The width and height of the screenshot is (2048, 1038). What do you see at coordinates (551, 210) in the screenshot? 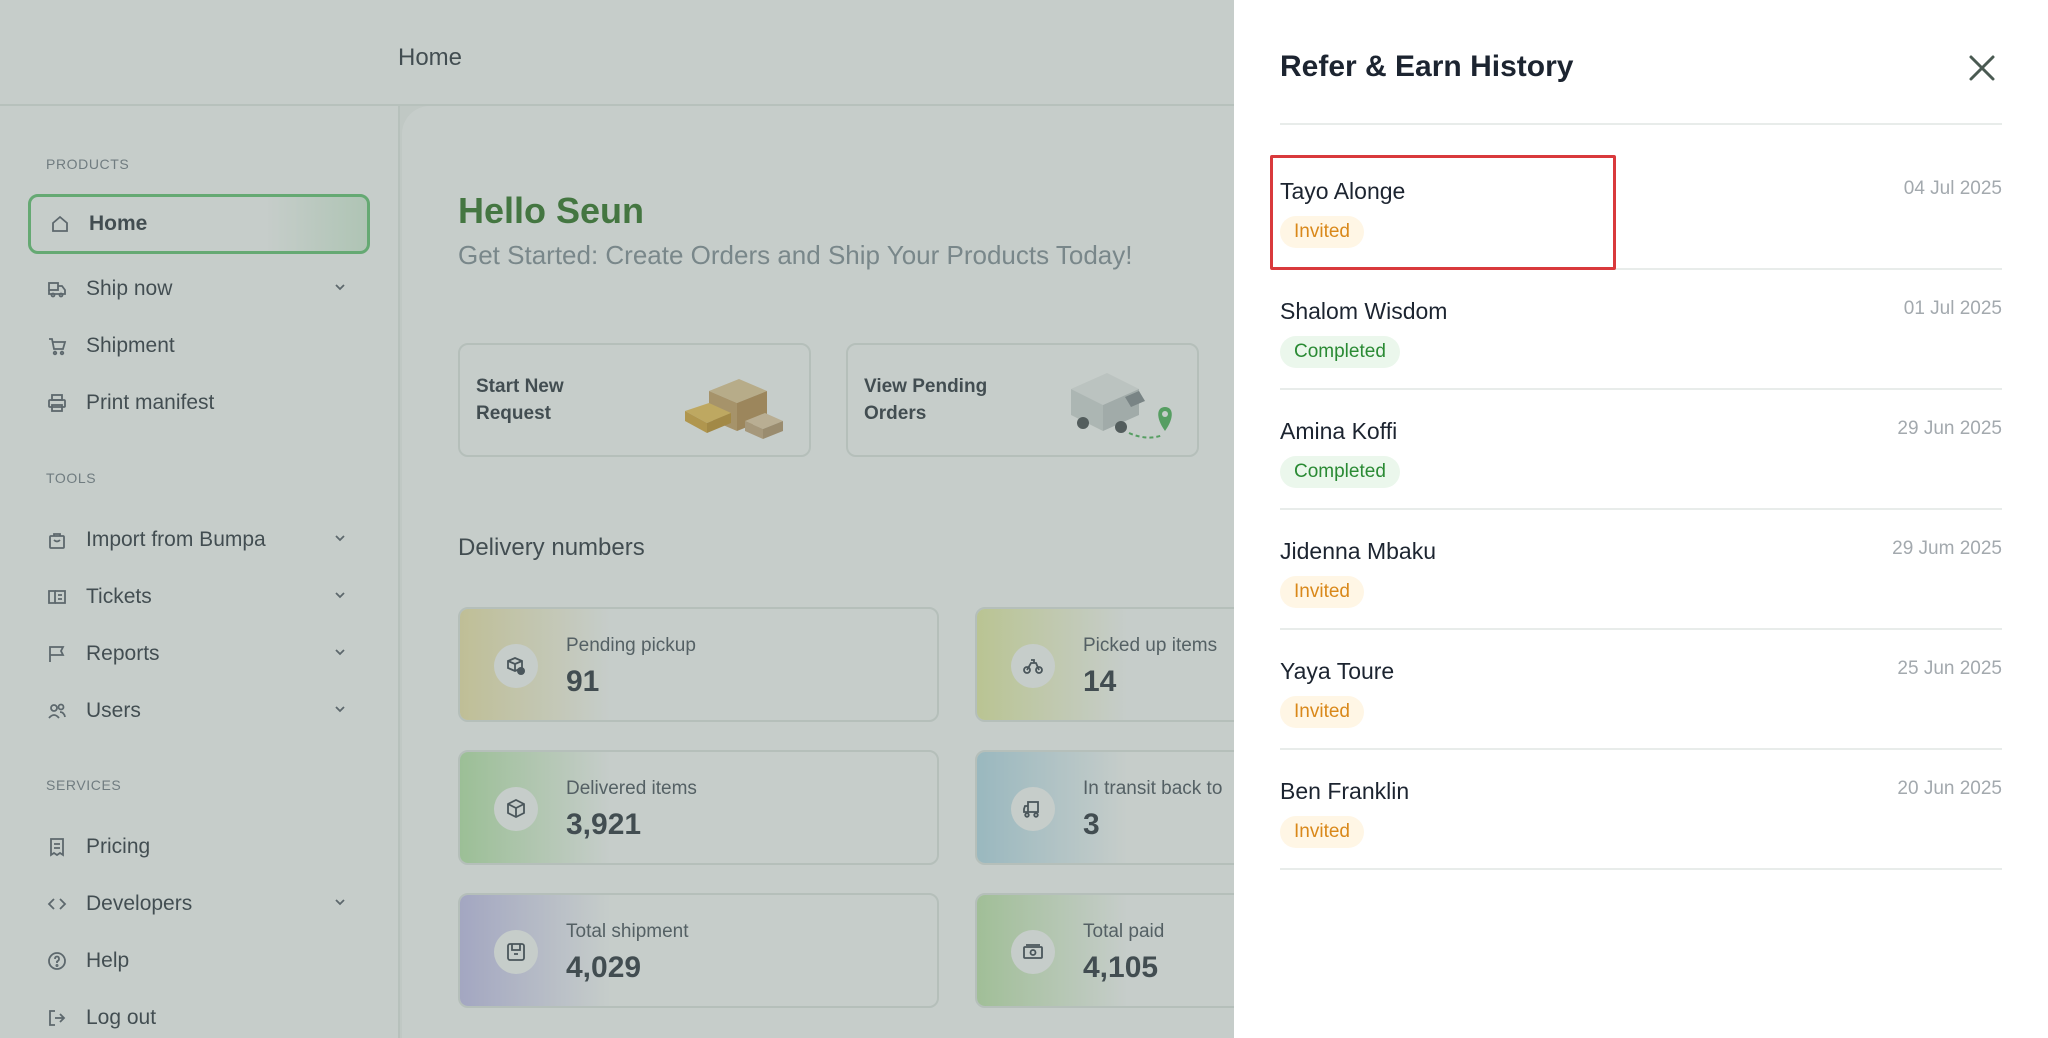
I see `greeting: Hello Seun` at bounding box center [551, 210].